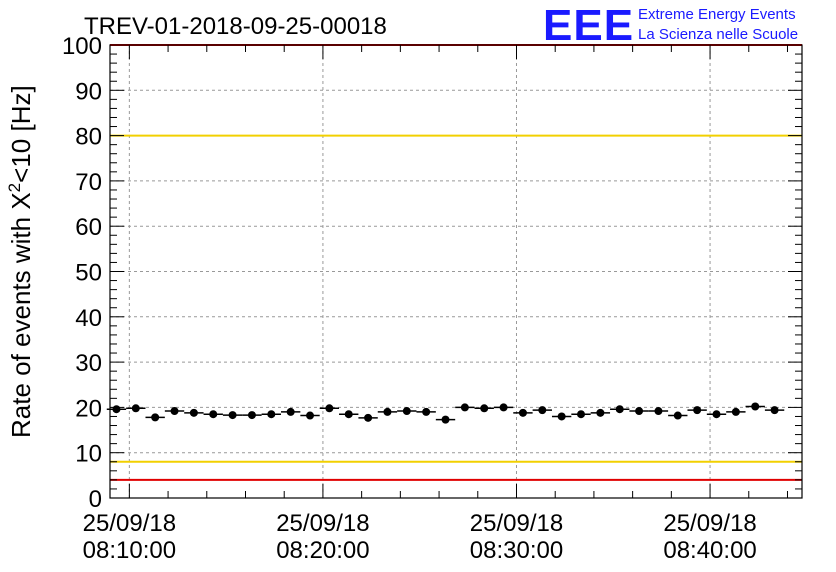 This screenshot has height=572, width=836. Describe the element at coordinates (709, 550) in the screenshot. I see `x-tick-time-label: 08:40:00` at that location.